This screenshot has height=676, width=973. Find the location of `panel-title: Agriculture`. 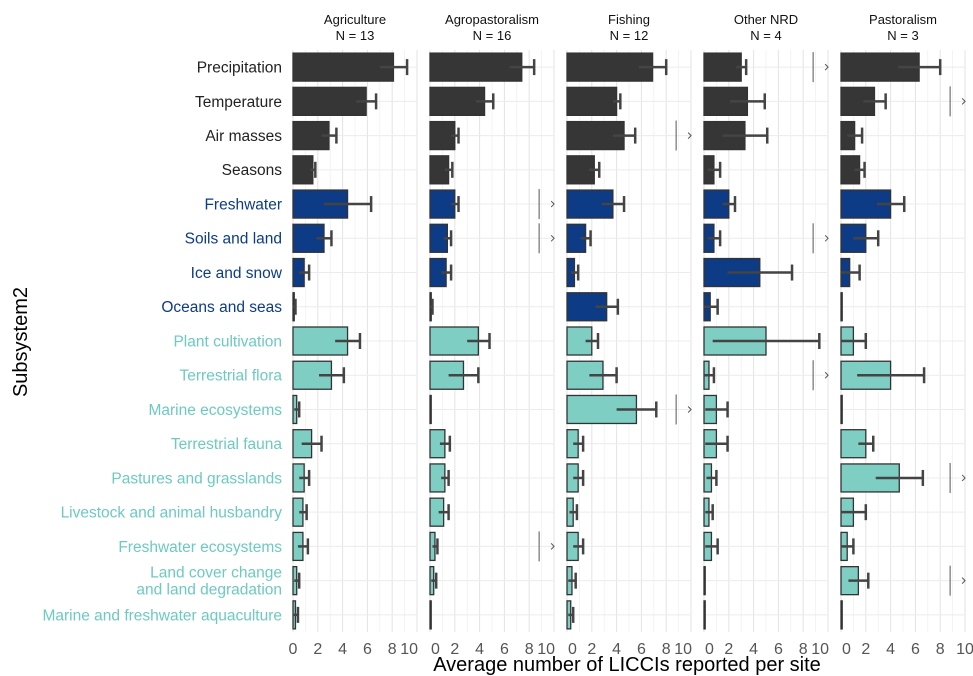

panel-title: Agriculture is located at coordinates (355, 19).